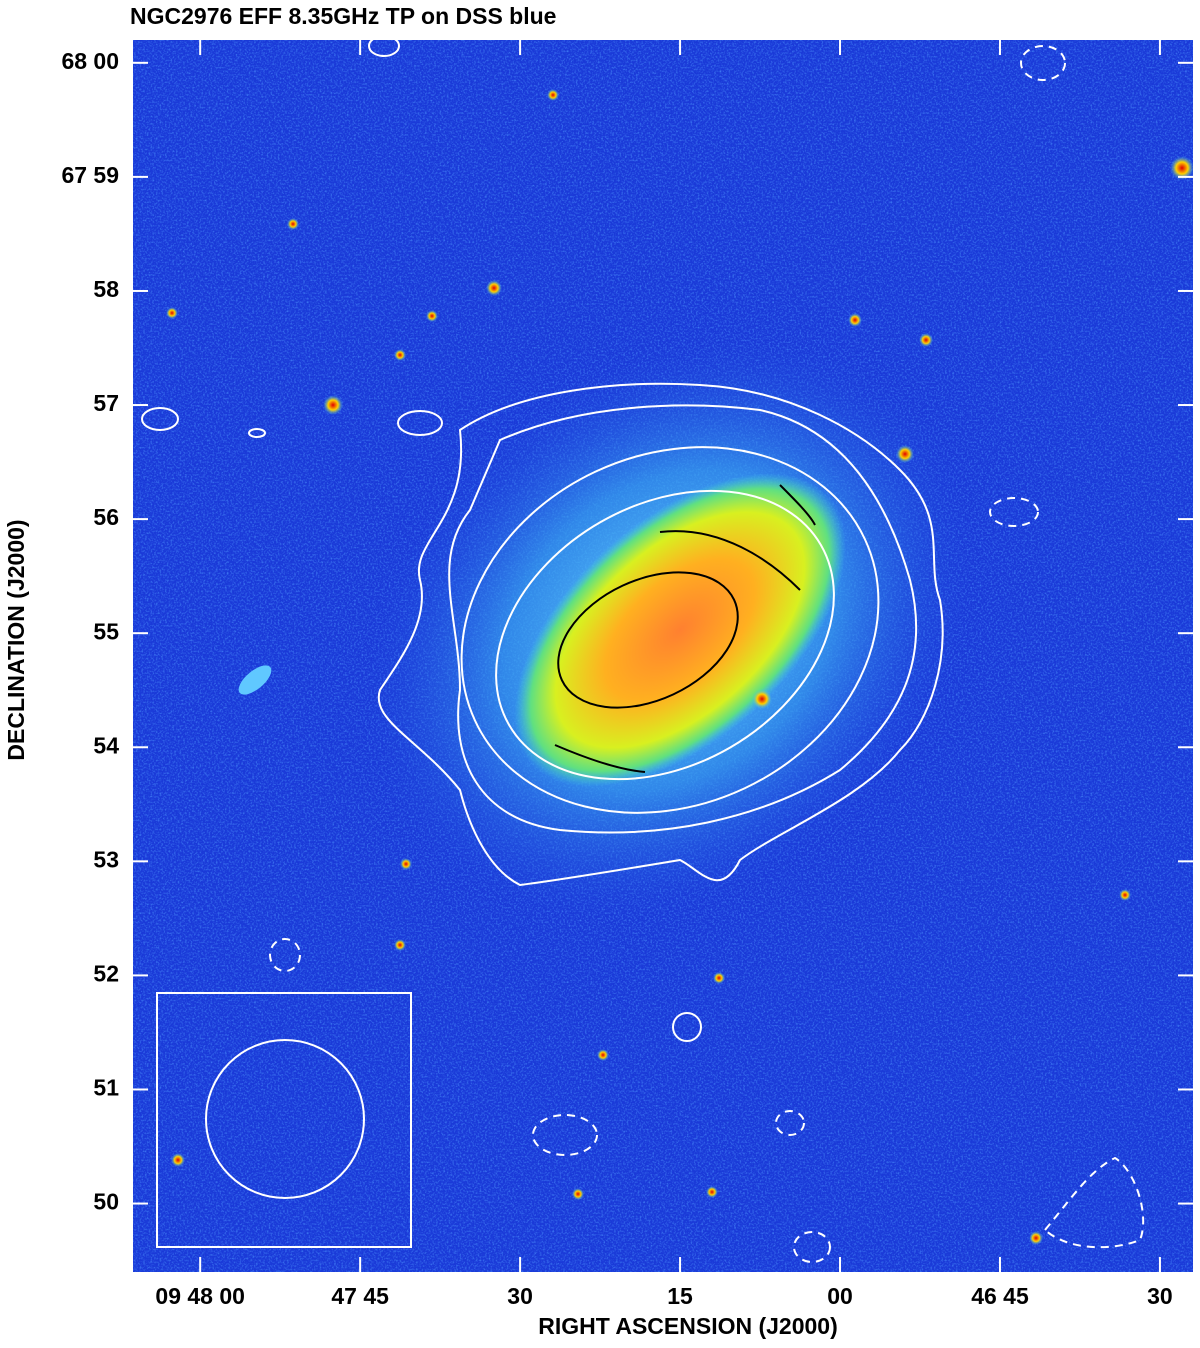  I want to click on y-tick-label: 52, so click(106, 973).